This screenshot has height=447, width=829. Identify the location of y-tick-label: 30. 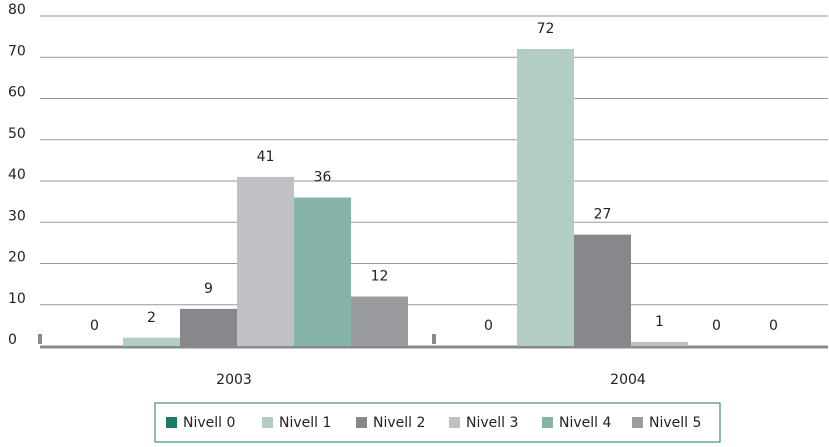
(17, 216).